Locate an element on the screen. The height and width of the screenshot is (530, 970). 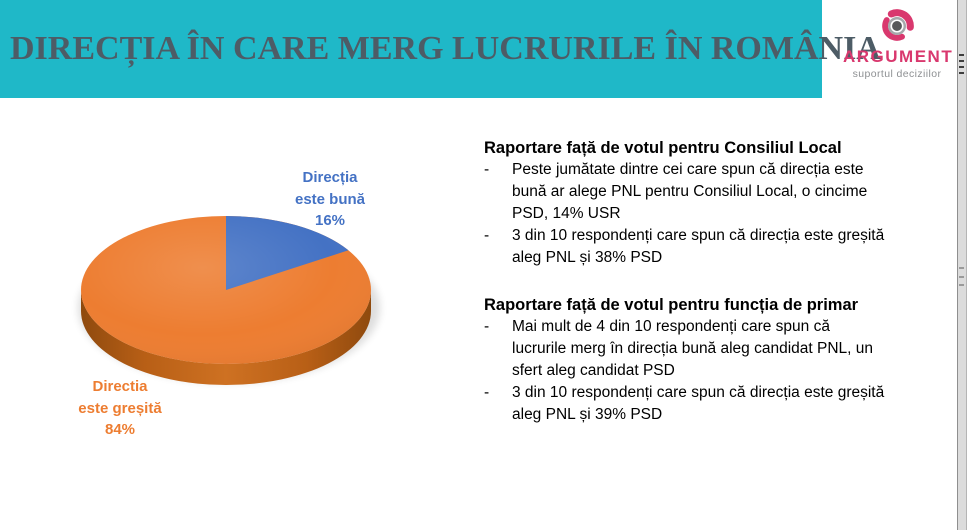
scrollbar-rail is located at coordinates (962, 265).